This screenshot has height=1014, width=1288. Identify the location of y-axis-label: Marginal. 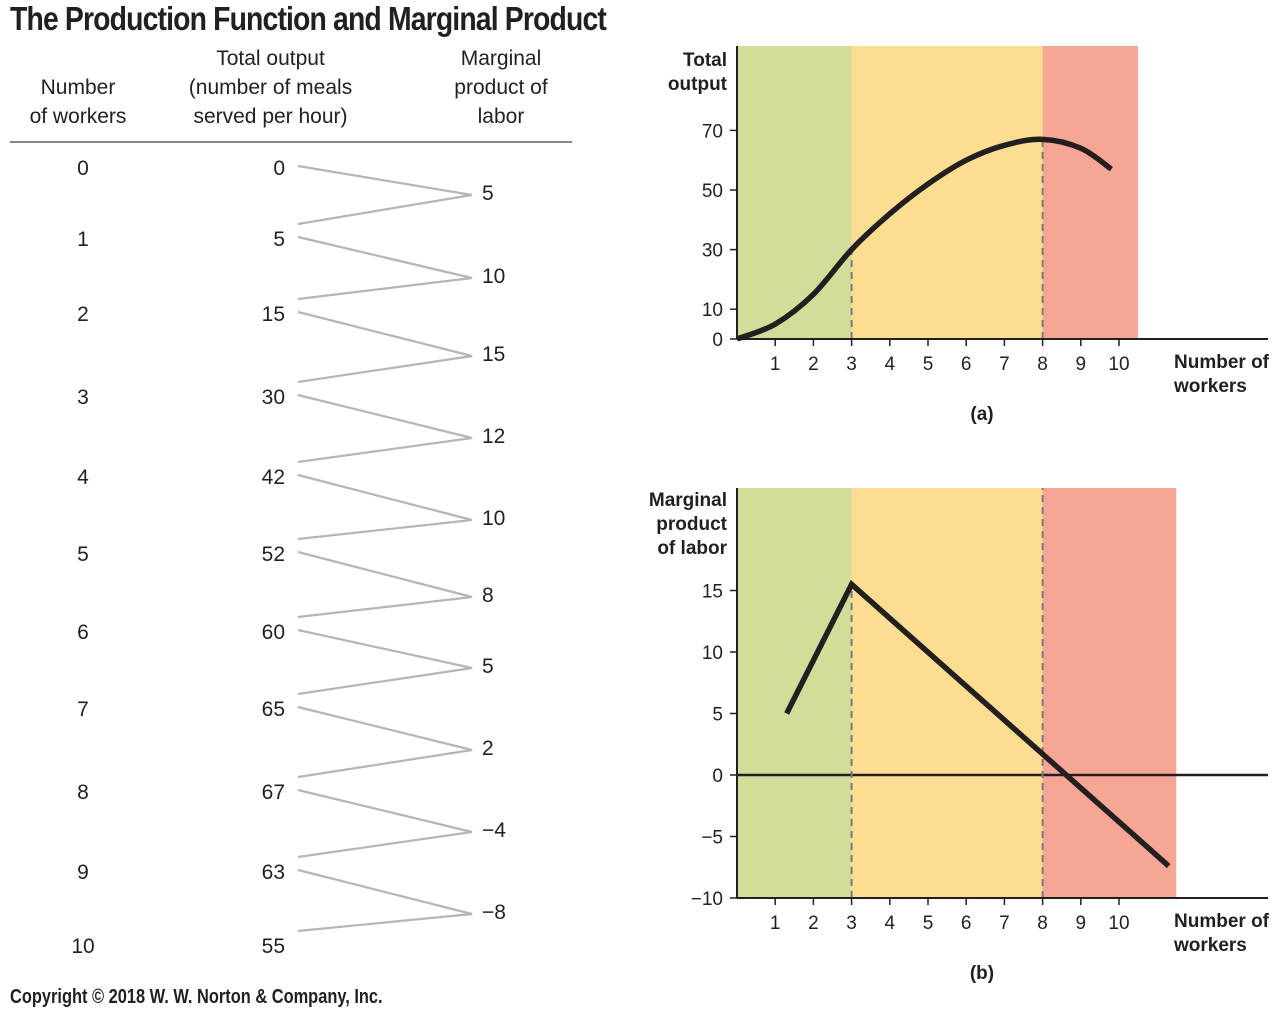
(688, 500).